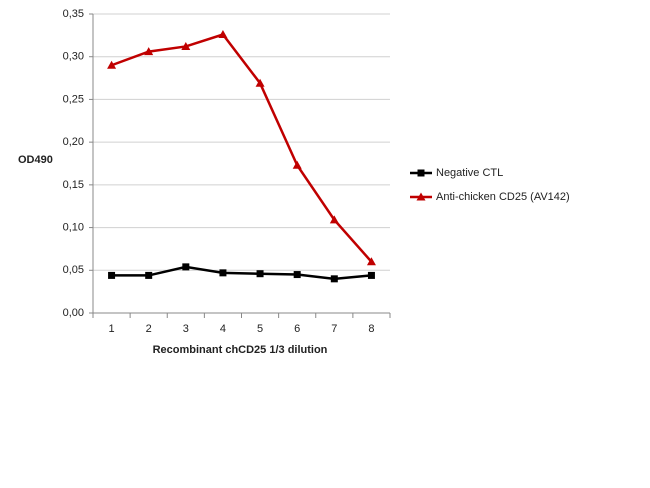  What do you see at coordinates (73, 142) in the screenshot?
I see `y-tick-label: 0,20` at bounding box center [73, 142].